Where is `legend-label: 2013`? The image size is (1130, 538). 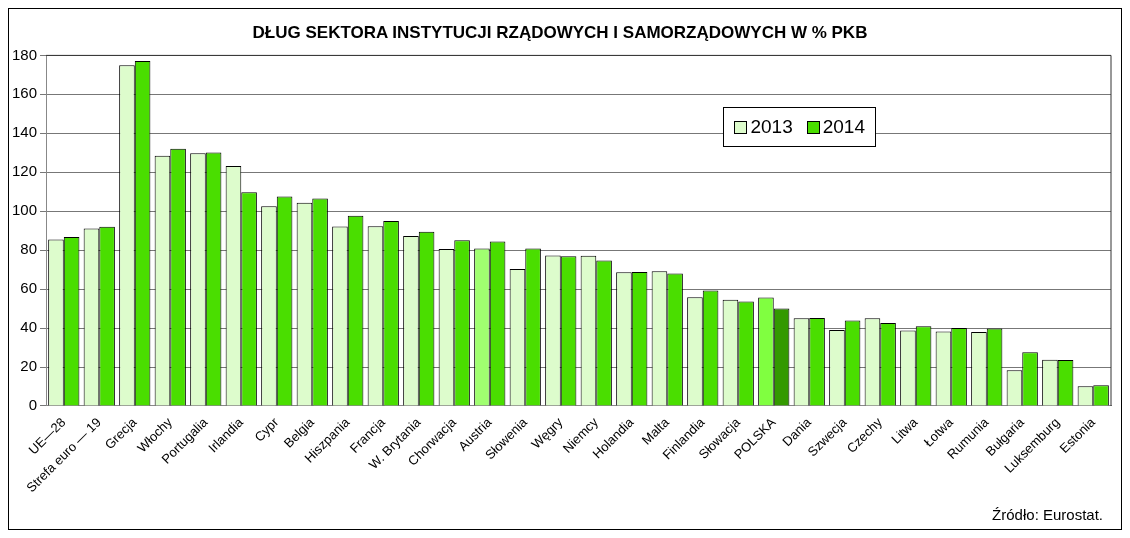 legend-label: 2013 is located at coordinates (771, 127).